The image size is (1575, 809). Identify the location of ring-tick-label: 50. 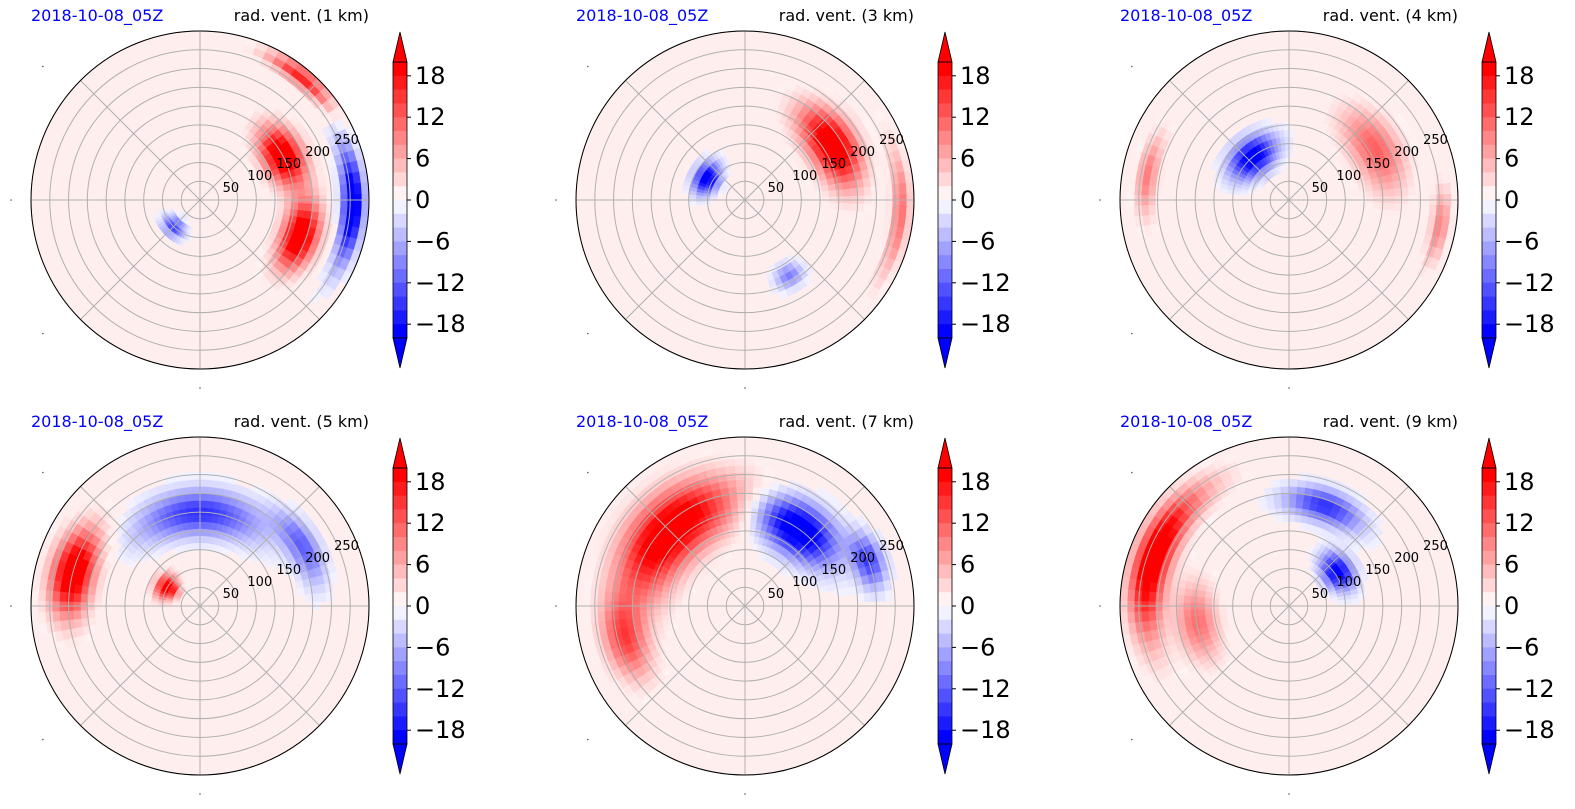
(776, 188).